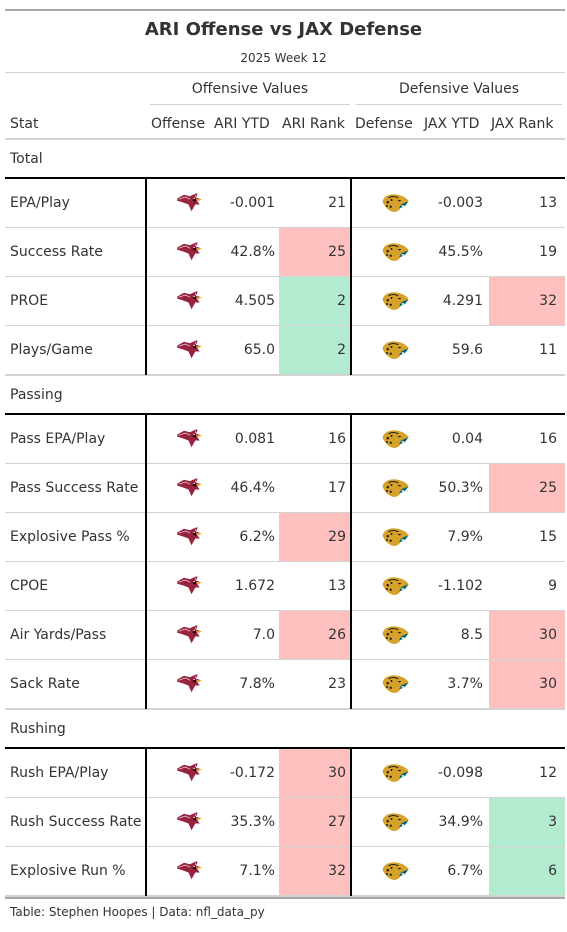 The image size is (567, 932). Describe the element at coordinates (467, 439) in the screenshot. I see `jax-ytd-value: 0.04` at that location.